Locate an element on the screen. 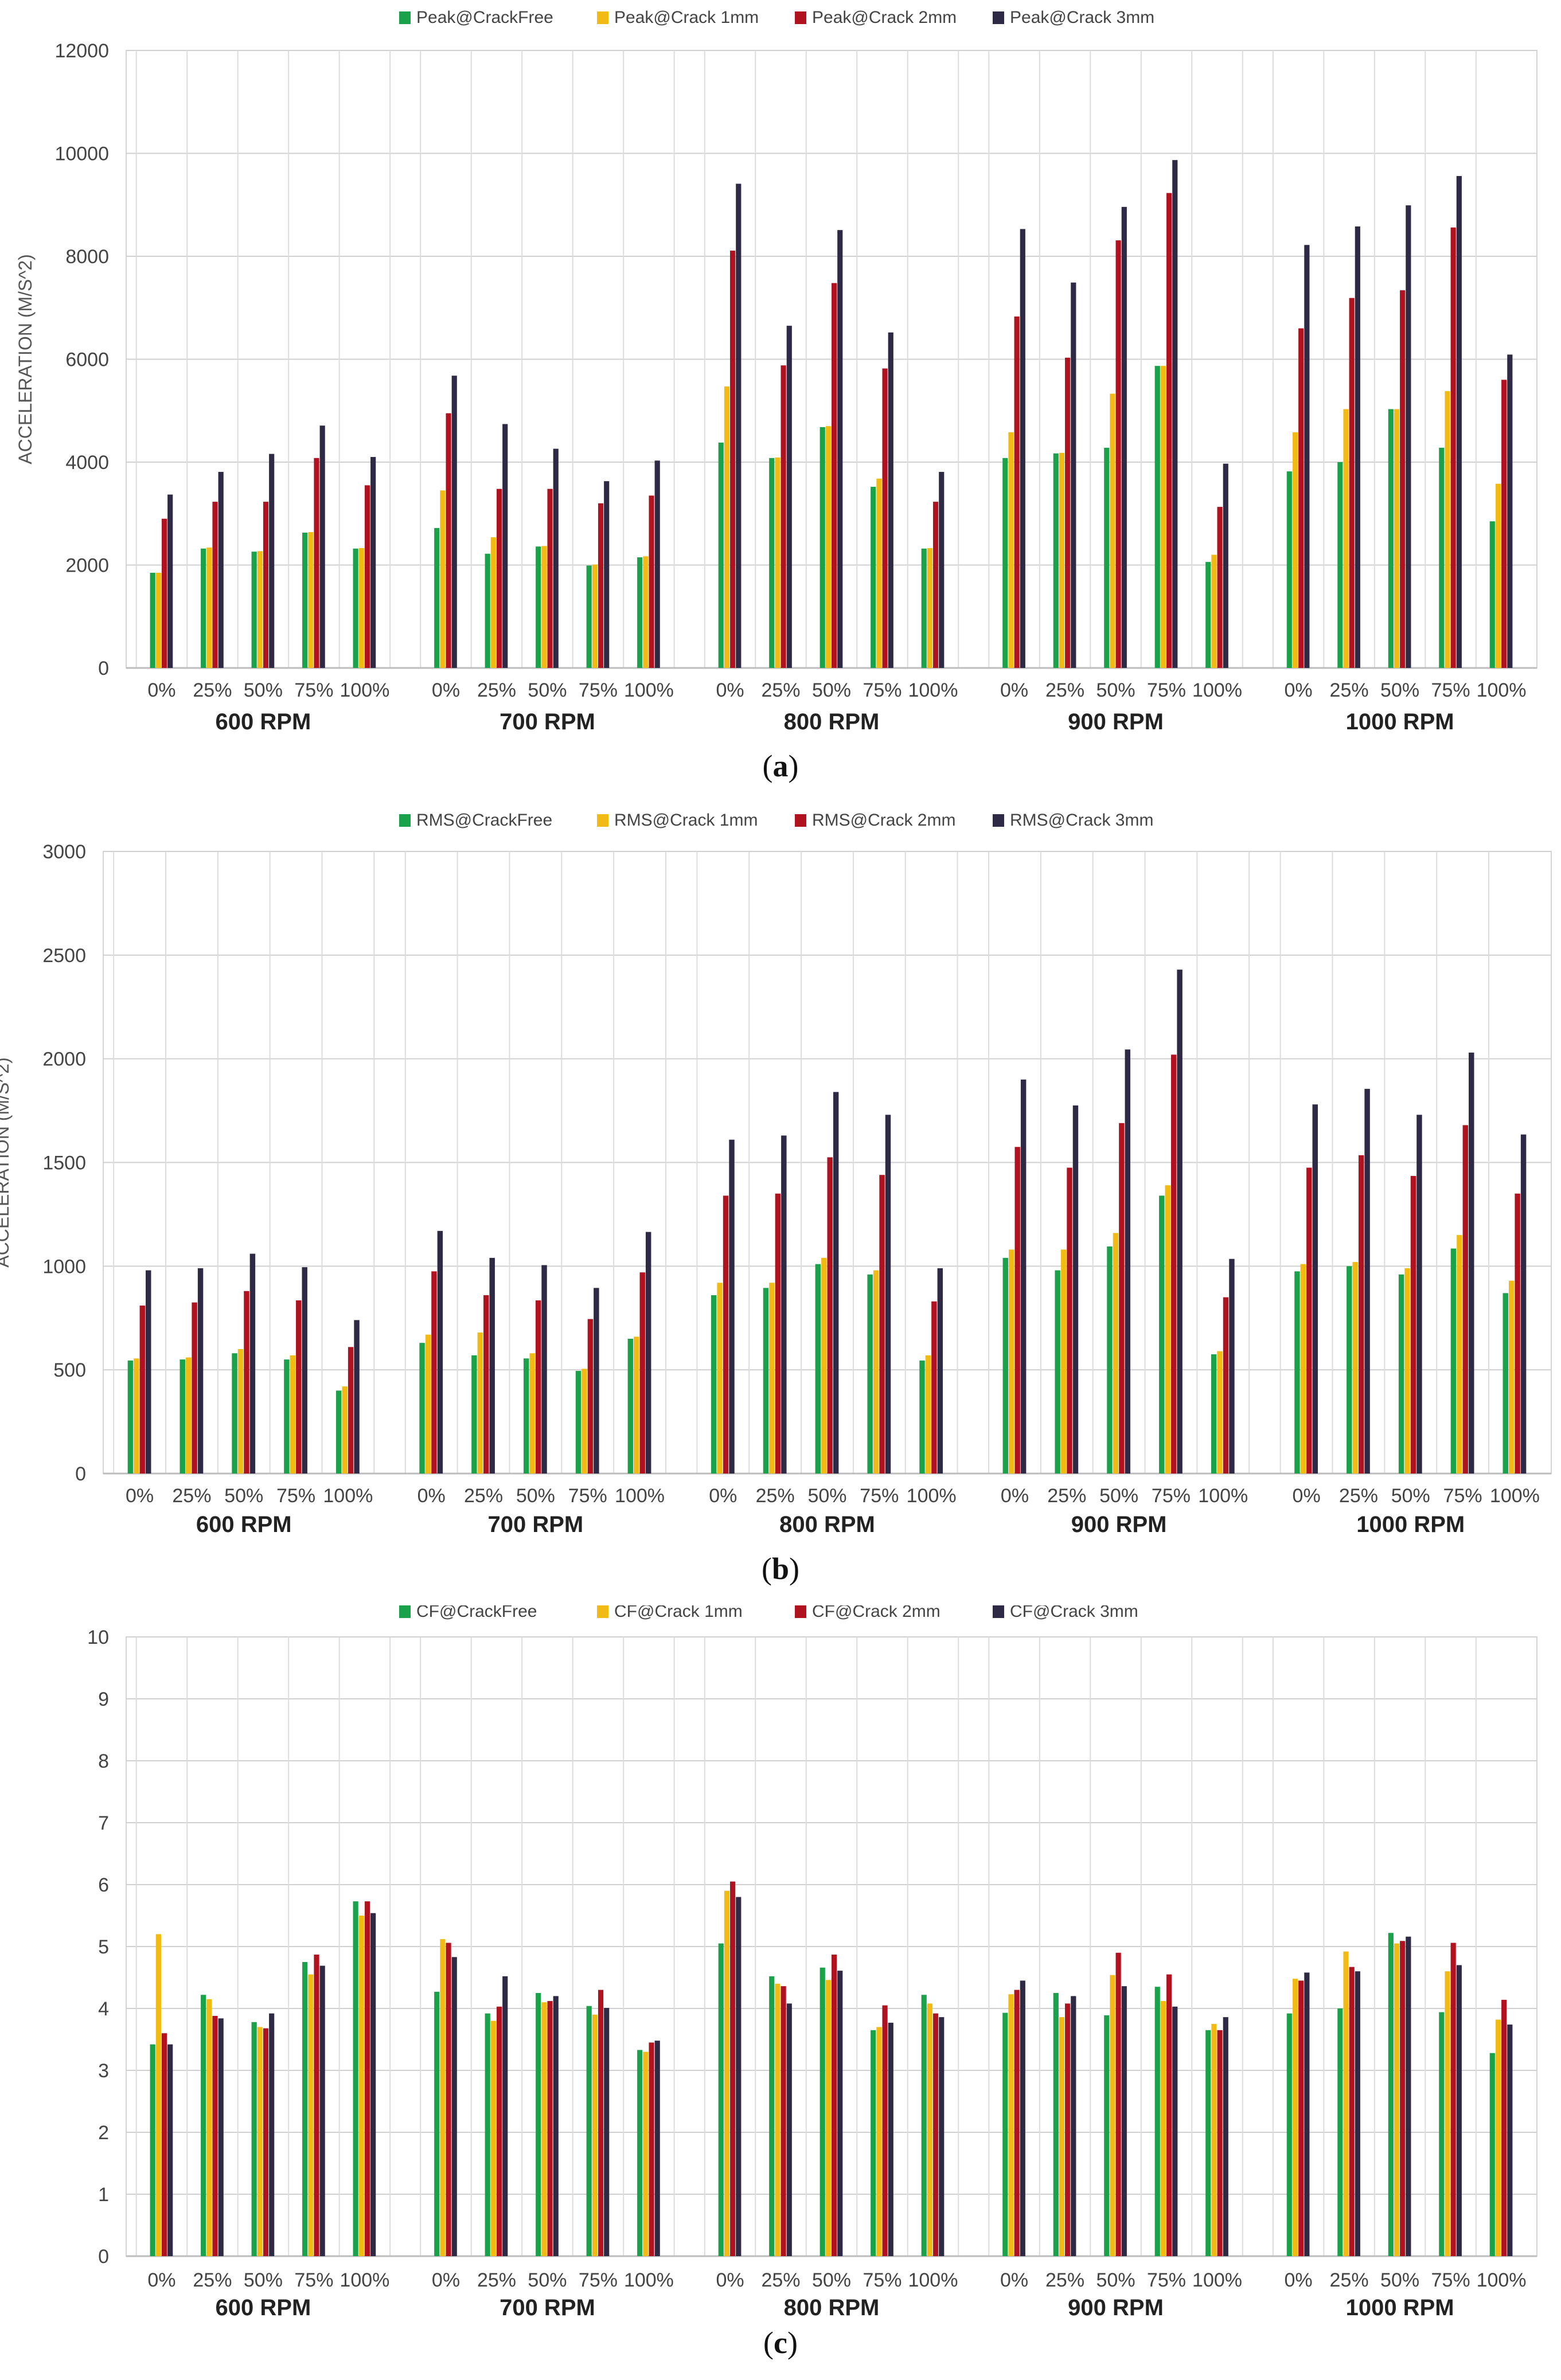  y-tick-label: 2000 is located at coordinates (64, 1059).